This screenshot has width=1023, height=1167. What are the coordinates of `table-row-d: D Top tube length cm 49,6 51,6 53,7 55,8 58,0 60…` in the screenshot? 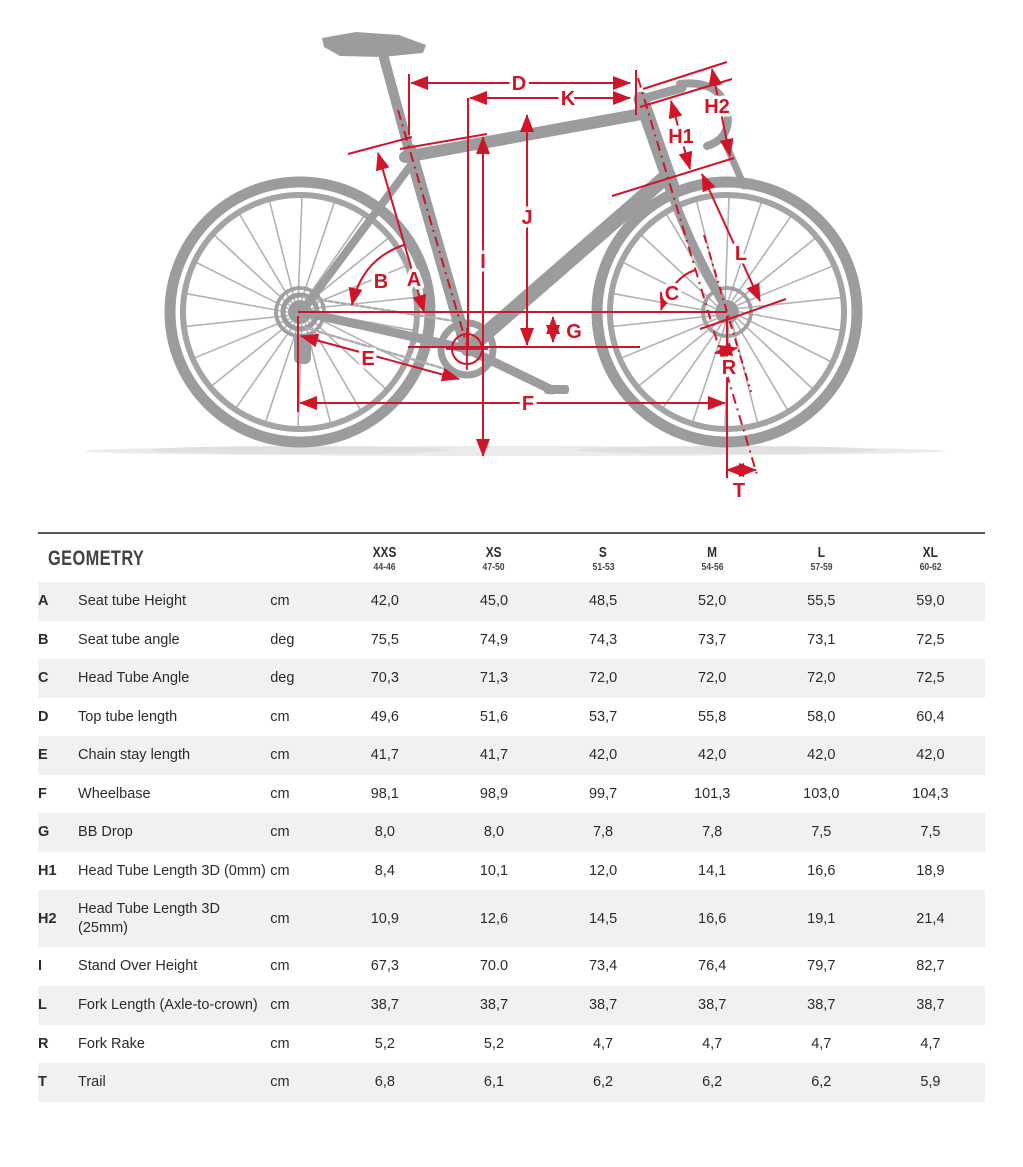 It's located at (511, 717).